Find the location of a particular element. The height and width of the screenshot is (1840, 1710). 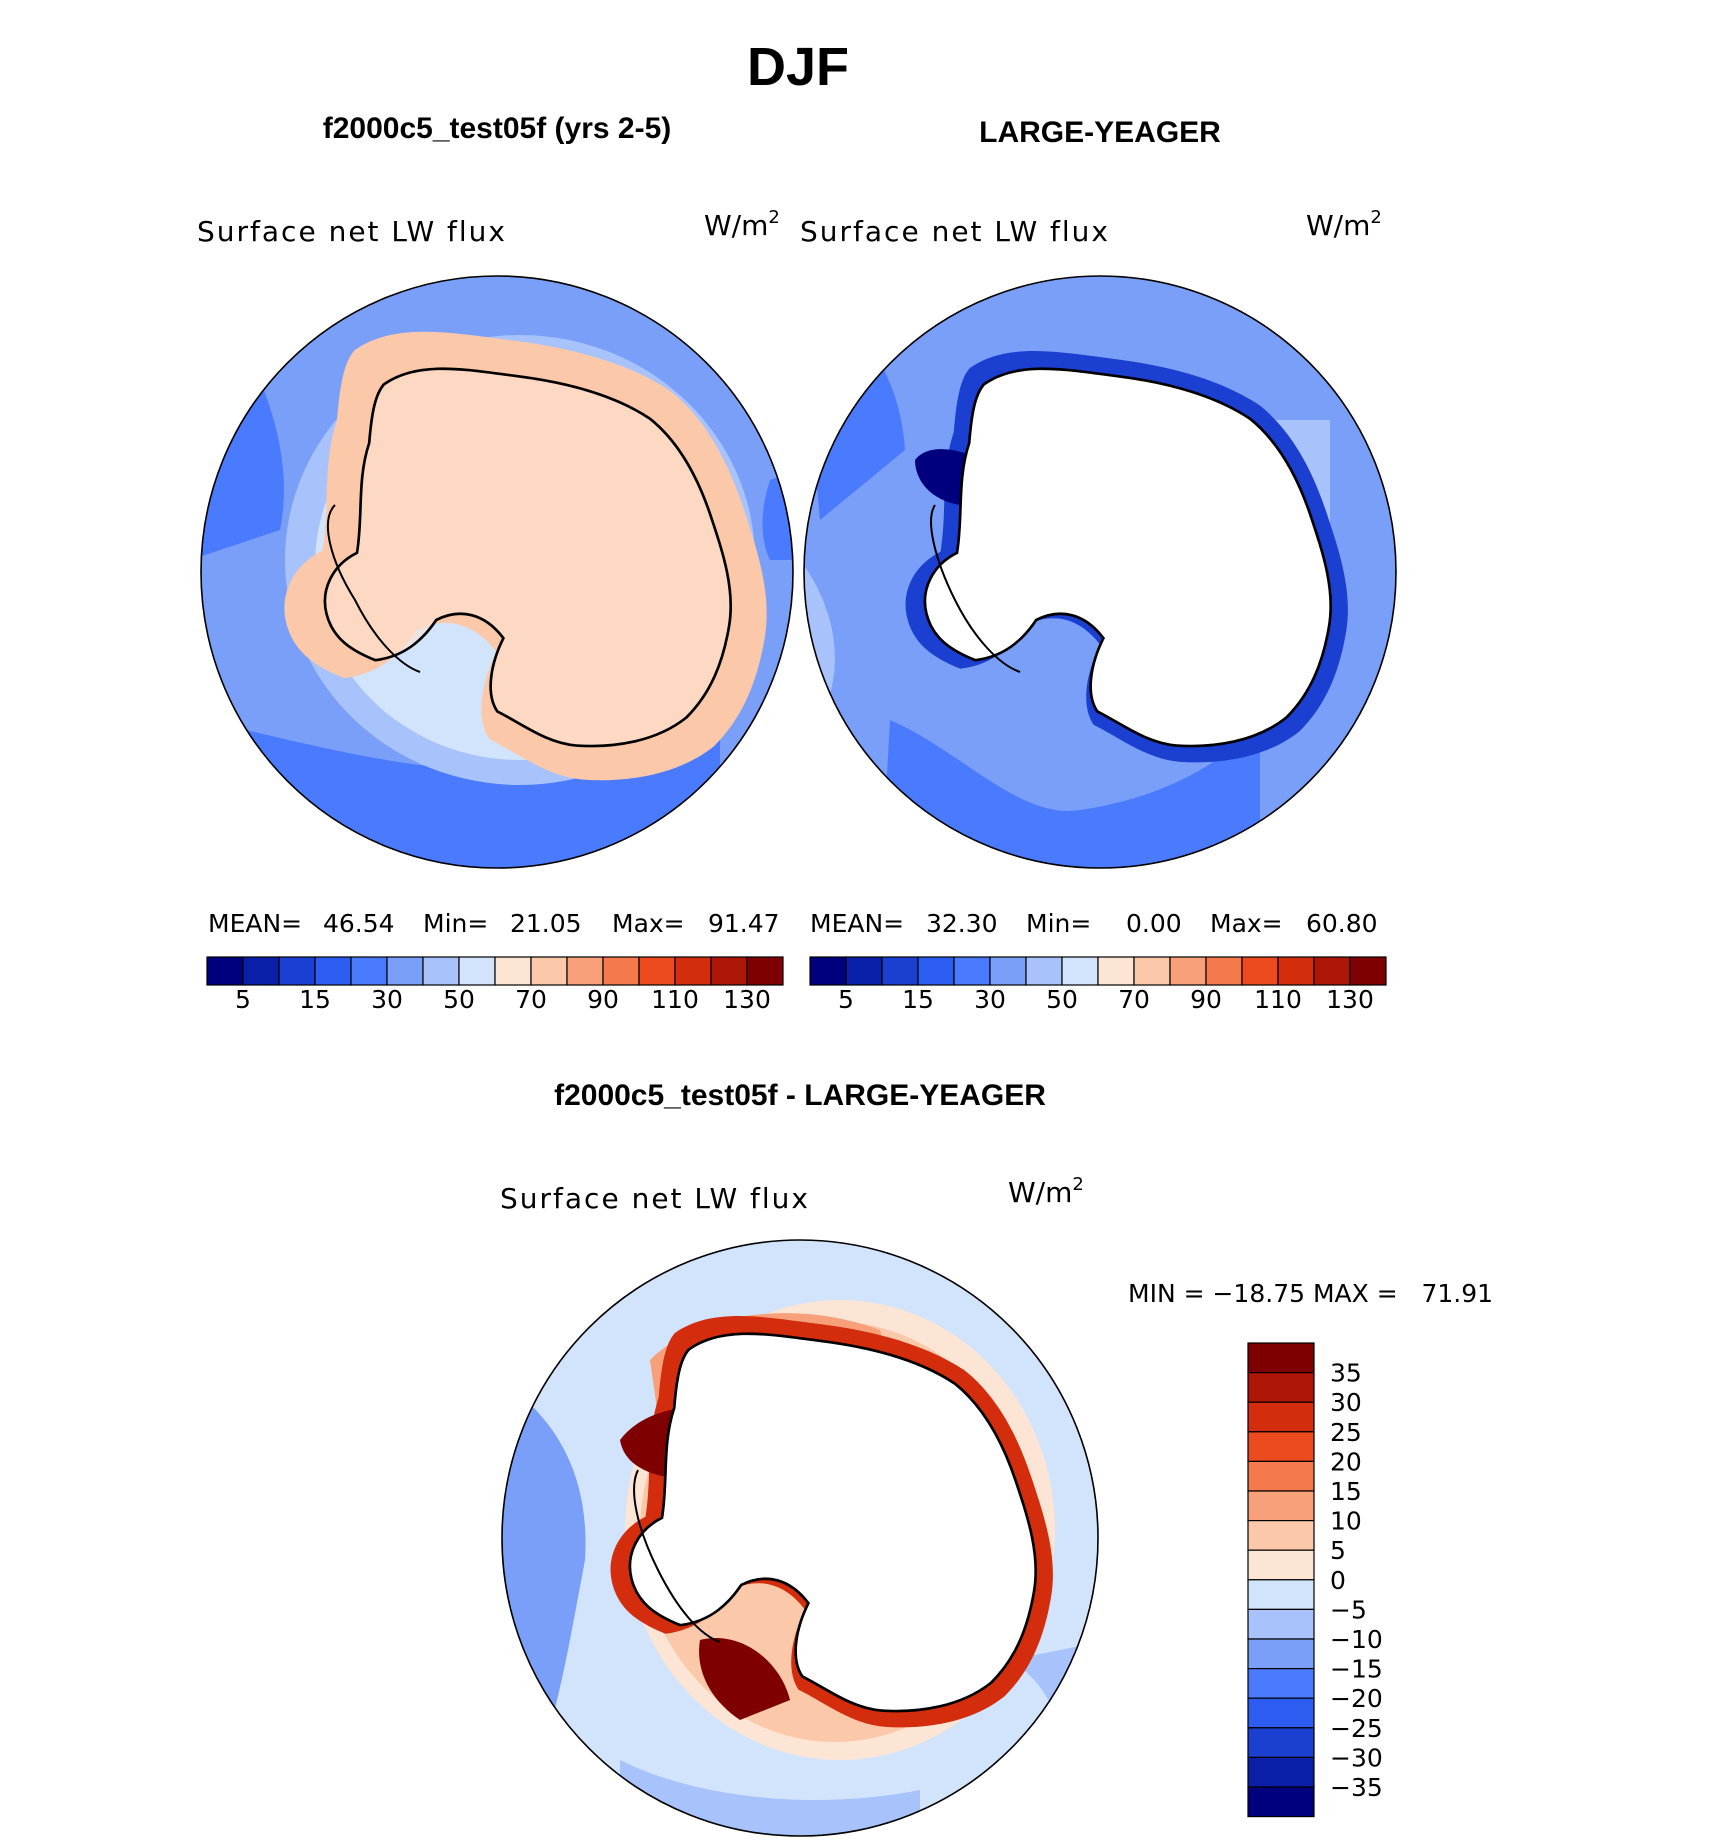

map-panel-diff-border is located at coordinates (800, 1538).